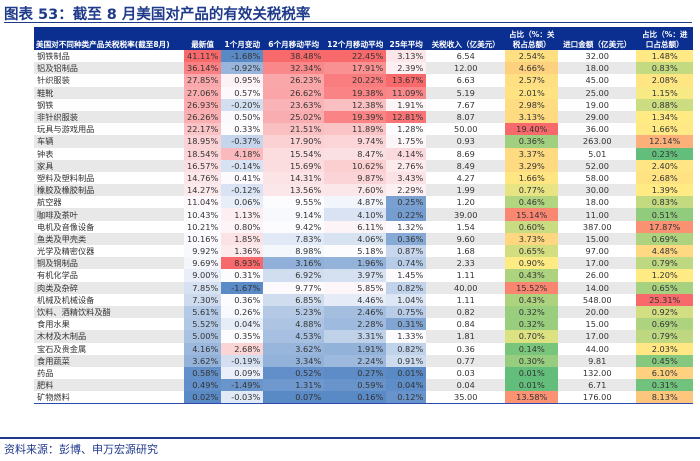 The width and height of the screenshot is (700, 461). Describe the element at coordinates (109, 385) in the screenshot. I see `product-name-cell: 肥料` at that location.